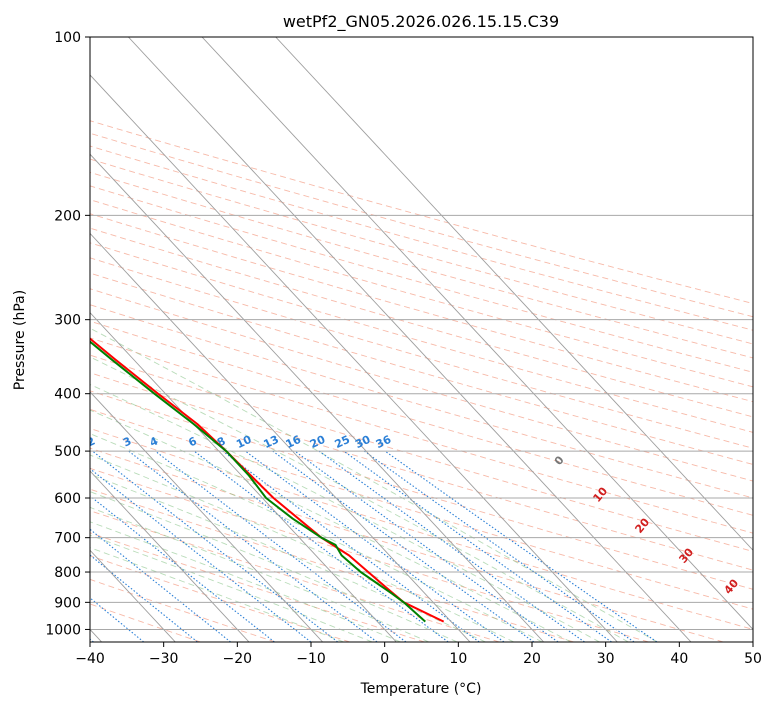 This screenshot has width=775, height=708. What do you see at coordinates (63, 630) in the screenshot?
I see `y-tick-label: 1000` at bounding box center [63, 630].